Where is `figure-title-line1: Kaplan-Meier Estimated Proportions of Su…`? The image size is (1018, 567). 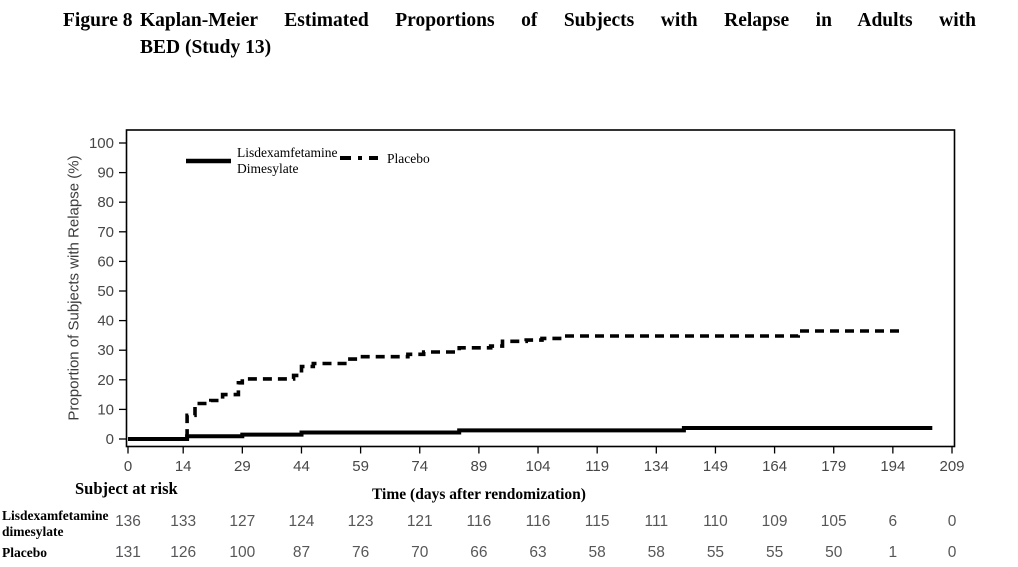 figure-title-line1: Kaplan-Meier Estimated Proportions of Su… is located at coordinates (558, 20).